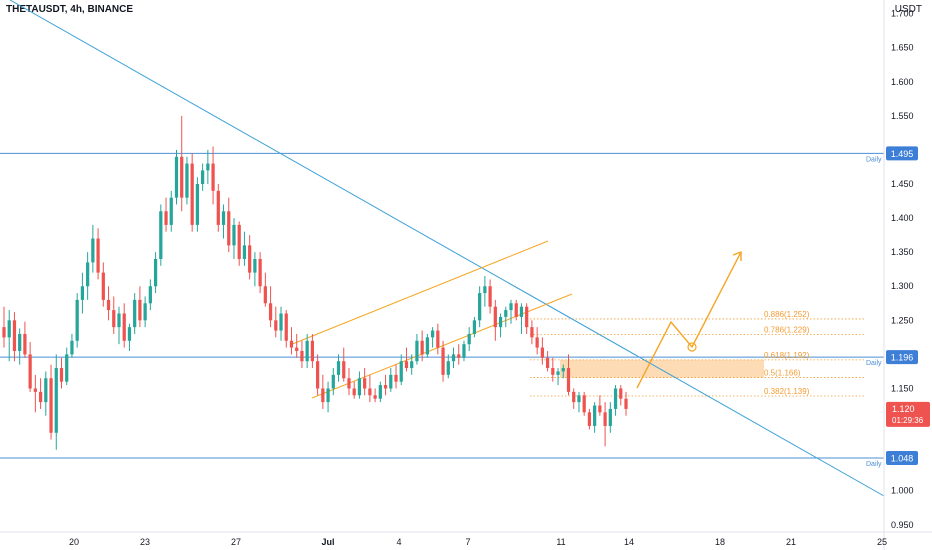 The height and width of the screenshot is (550, 932). Describe the element at coordinates (74, 542) in the screenshot. I see `x-tick-label: 20` at that location.